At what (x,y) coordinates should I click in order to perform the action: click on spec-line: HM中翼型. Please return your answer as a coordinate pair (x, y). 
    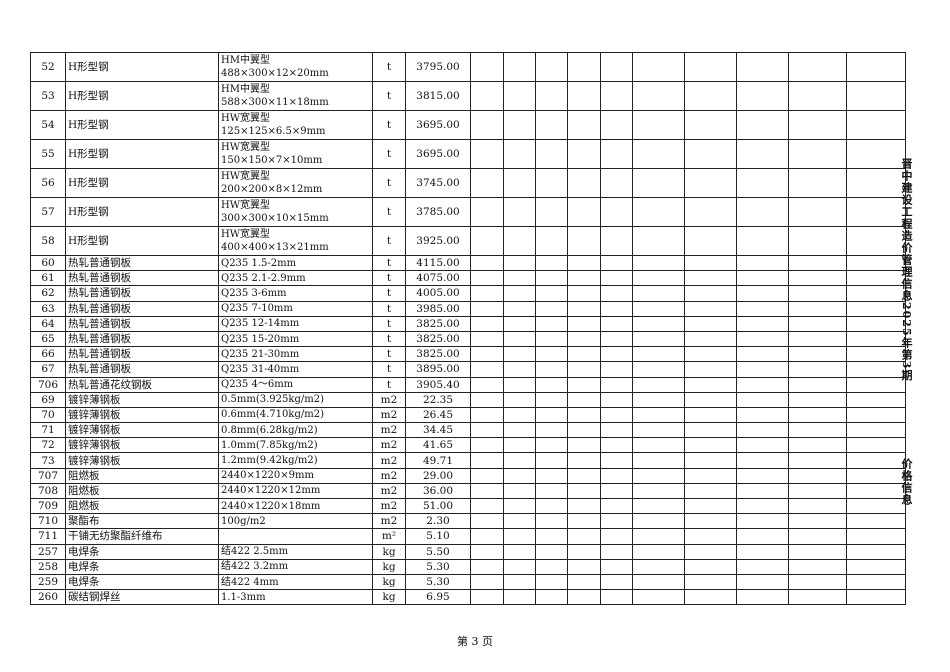
    Looking at the image, I should click on (245, 89).